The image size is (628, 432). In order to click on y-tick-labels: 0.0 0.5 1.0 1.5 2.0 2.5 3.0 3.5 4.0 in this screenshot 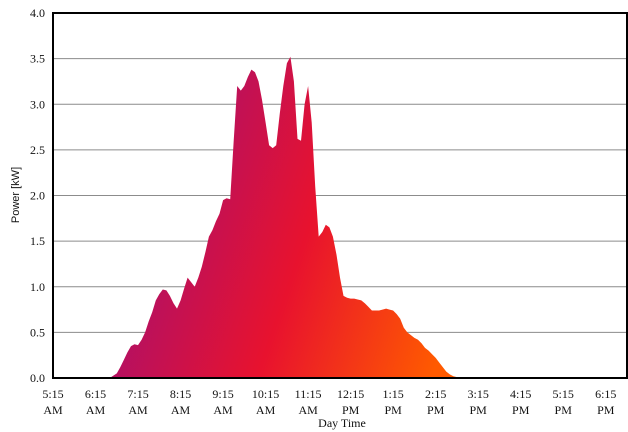, I will do `click(37, 195)`.